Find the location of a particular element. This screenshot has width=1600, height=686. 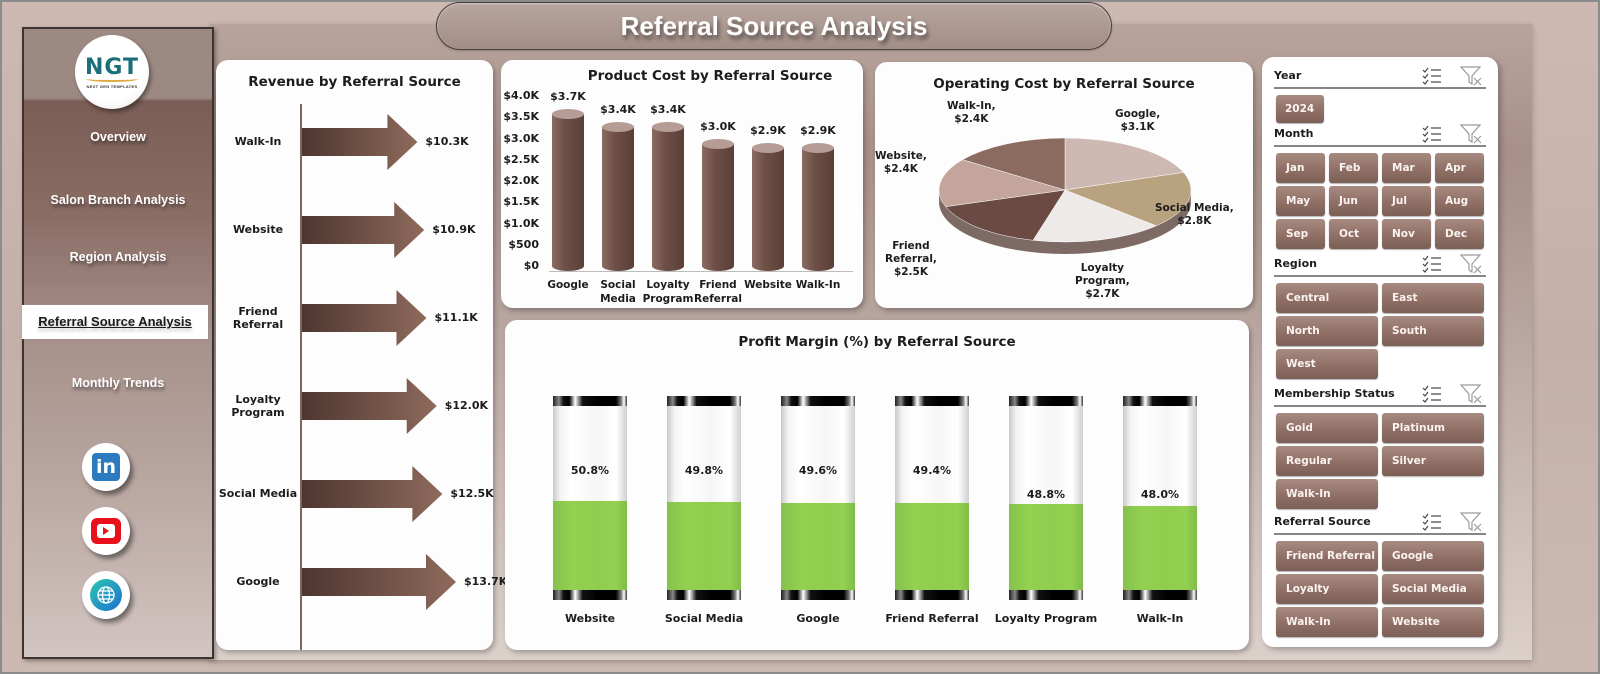

slicer-option-month: Jun is located at coordinates (1353, 201).